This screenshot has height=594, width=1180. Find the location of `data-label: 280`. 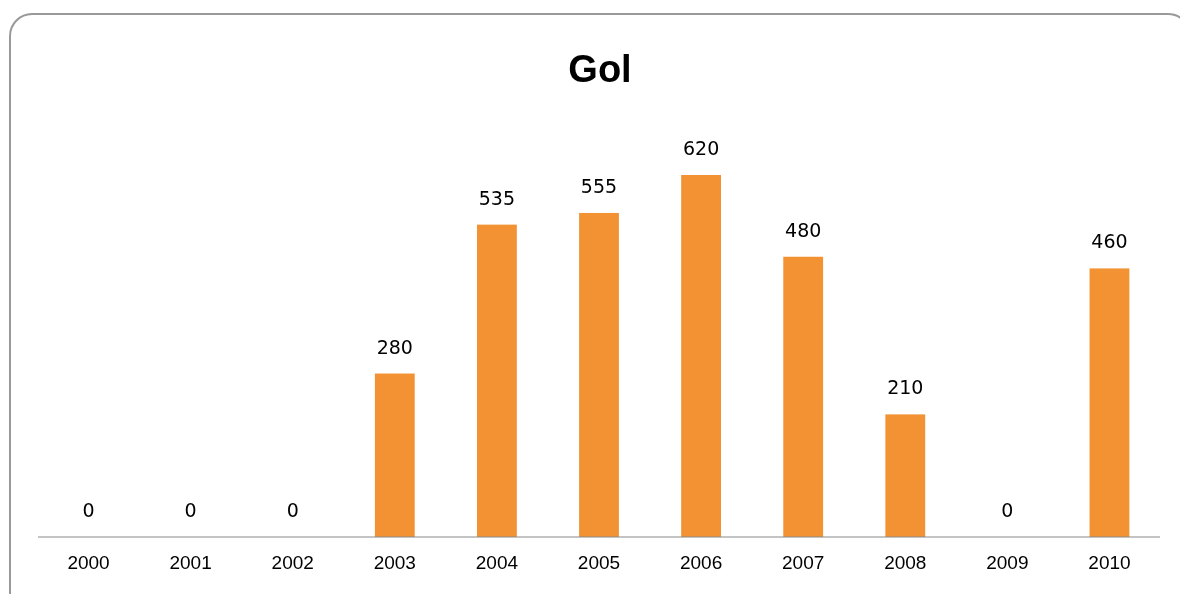

data-label: 280 is located at coordinates (394, 346).